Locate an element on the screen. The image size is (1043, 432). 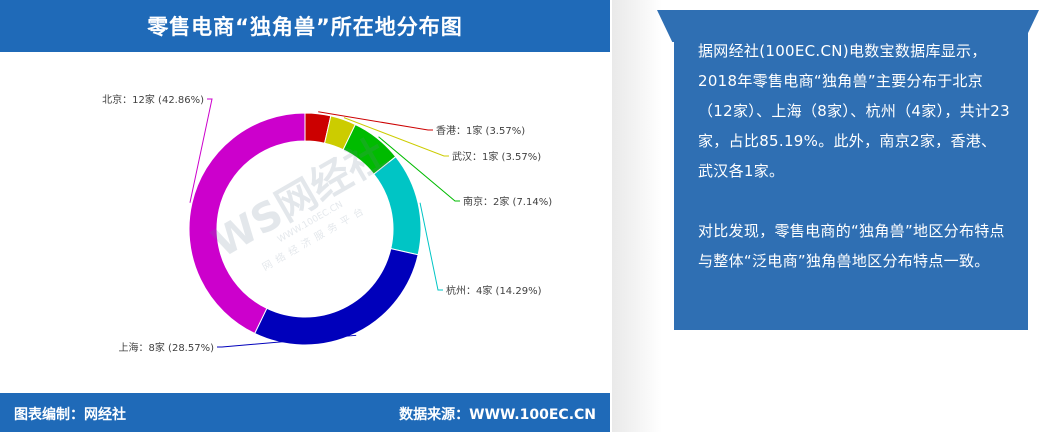
leader-line-香港 is located at coordinates (375, 121).